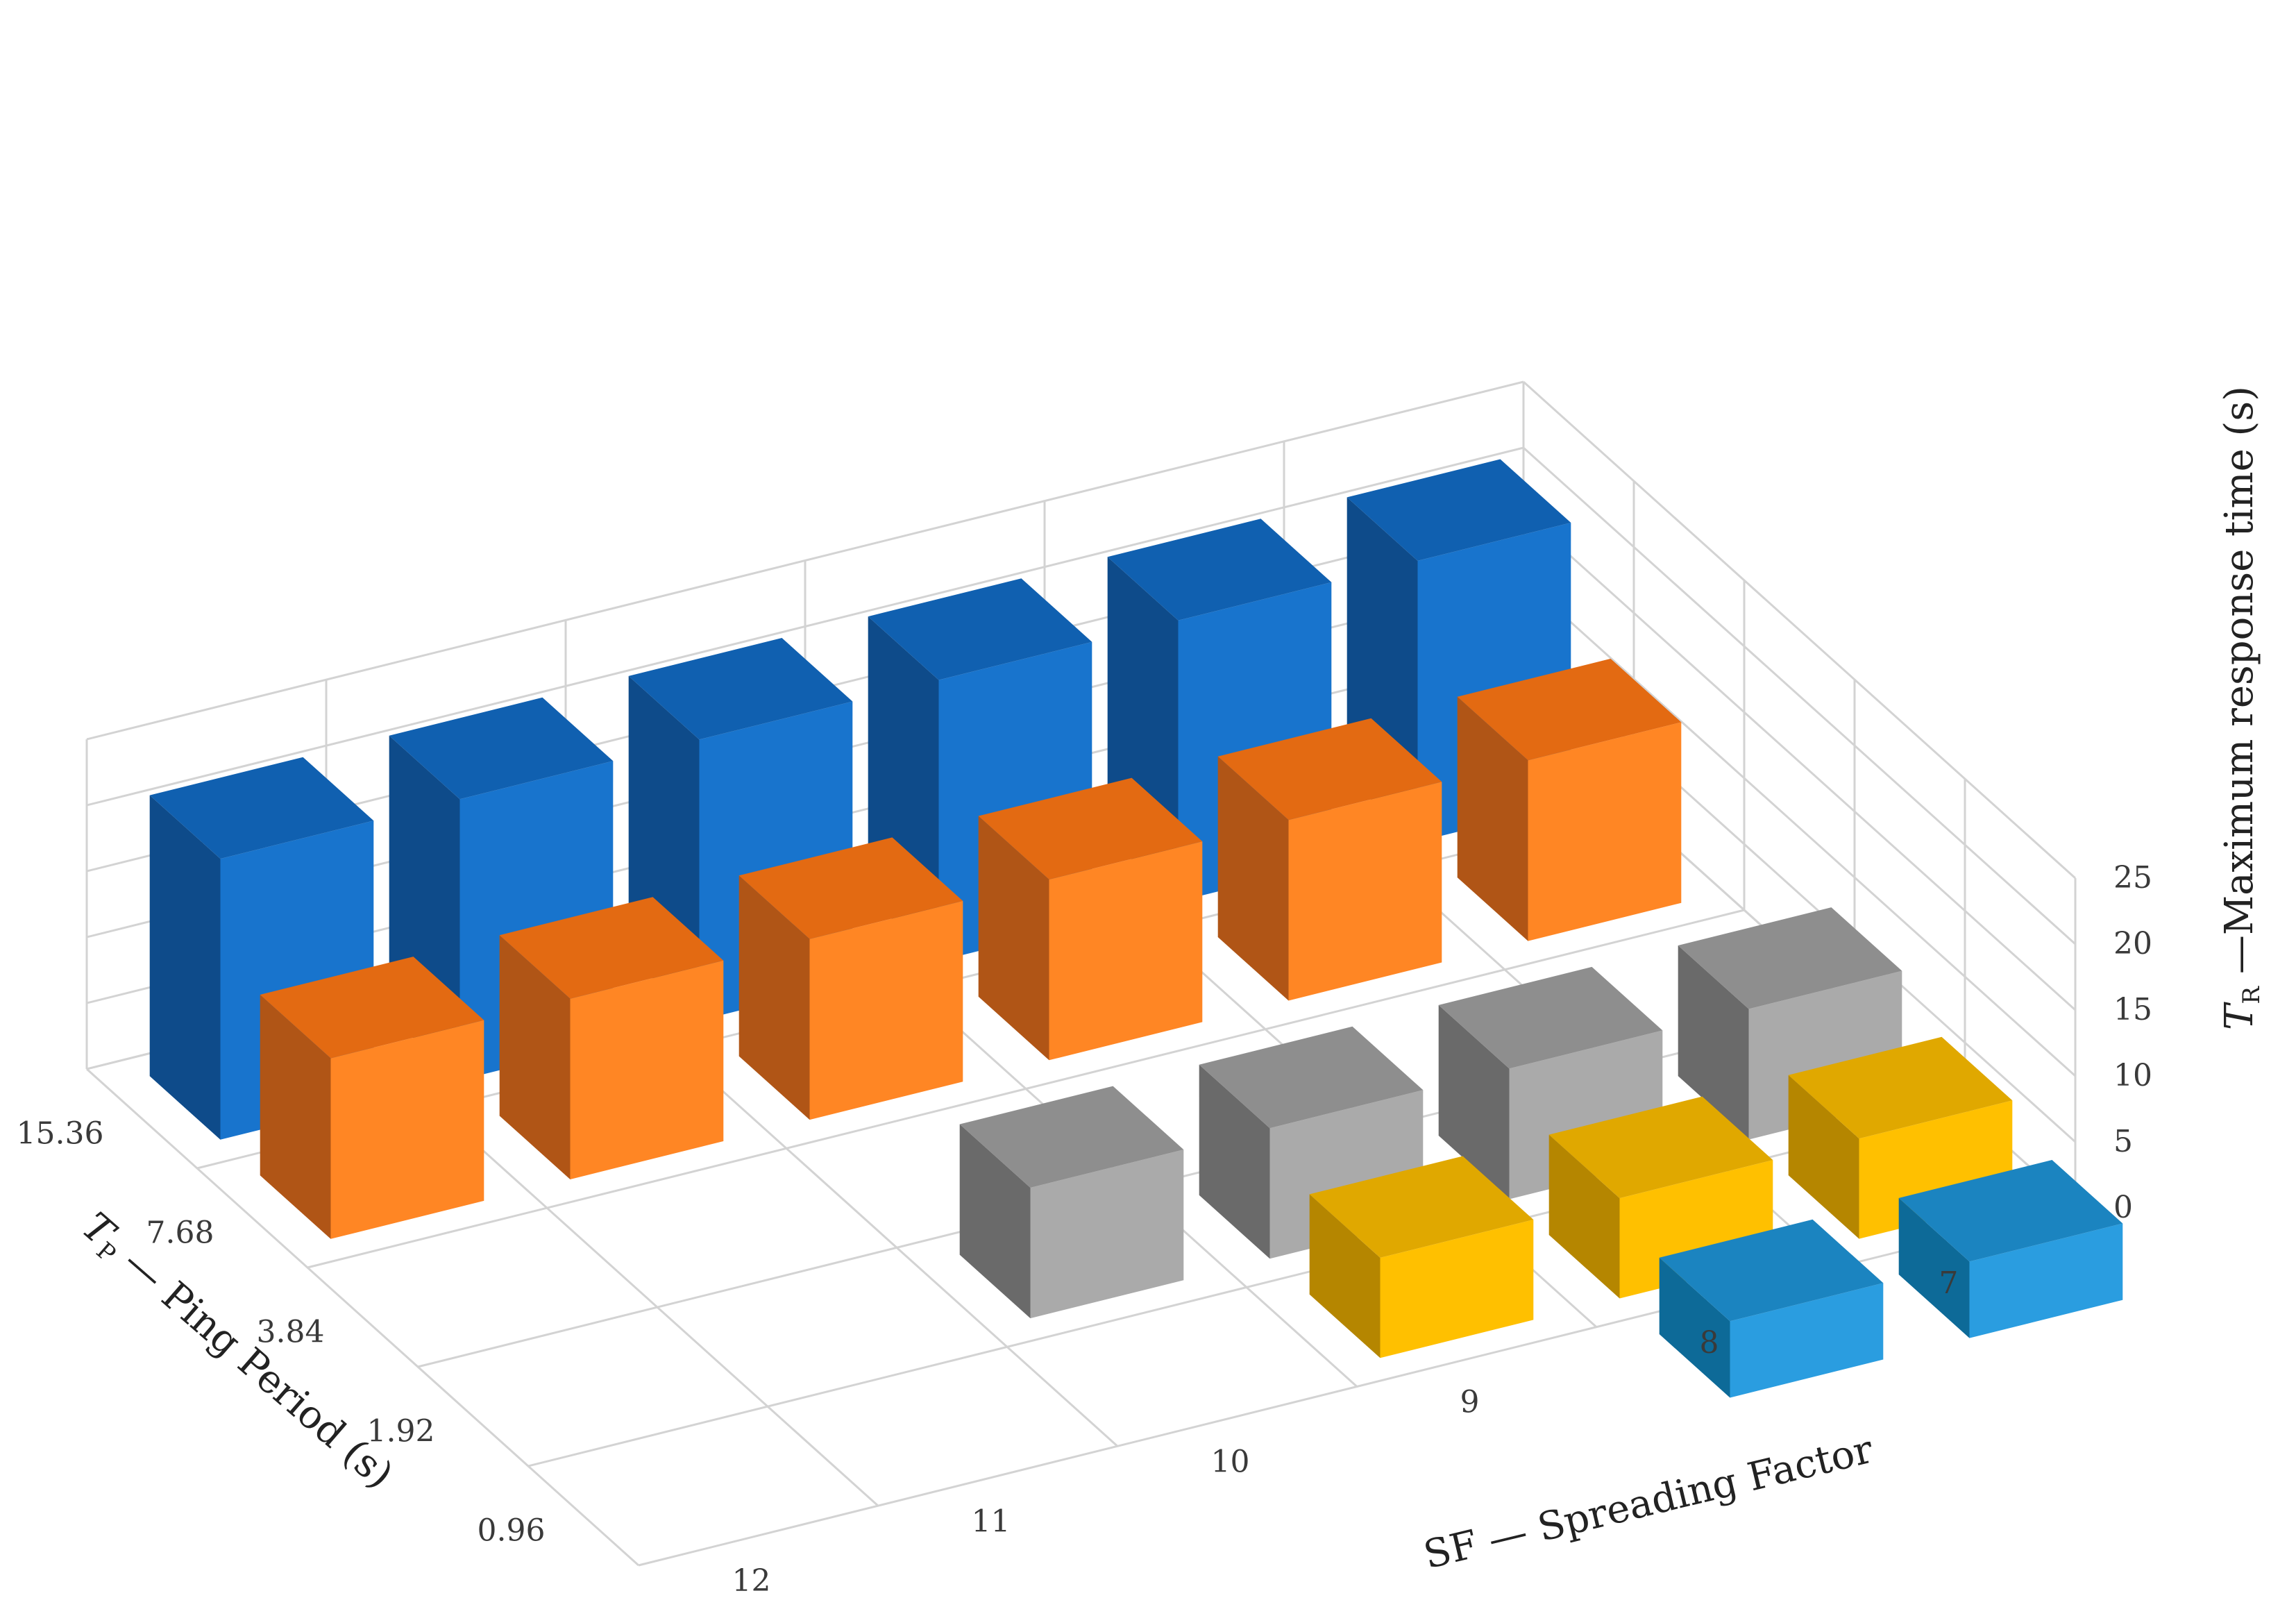 The height and width of the screenshot is (1616, 2296). What do you see at coordinates (512, 1531) in the screenshot?
I see `y-tick-label: 0.96` at bounding box center [512, 1531].